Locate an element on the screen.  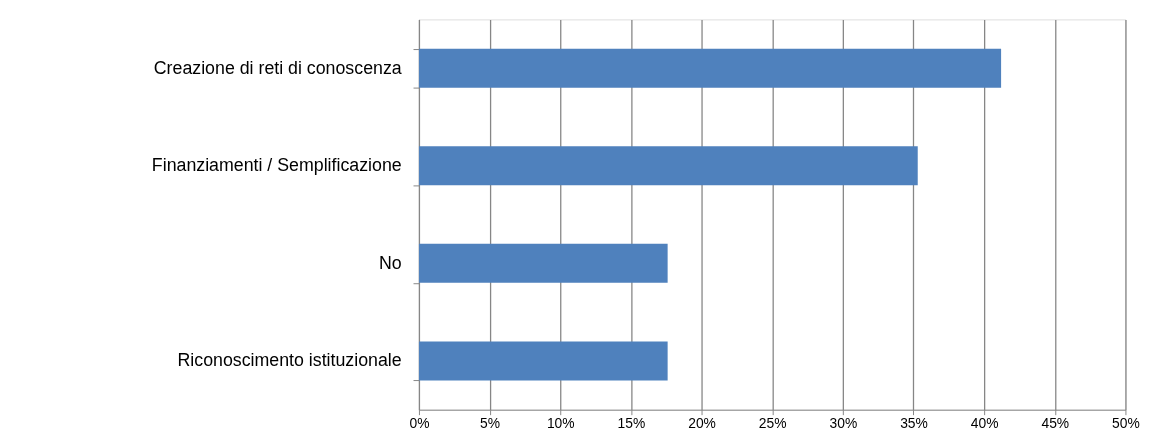
x-tick-label: 25% is located at coordinates (772, 422).